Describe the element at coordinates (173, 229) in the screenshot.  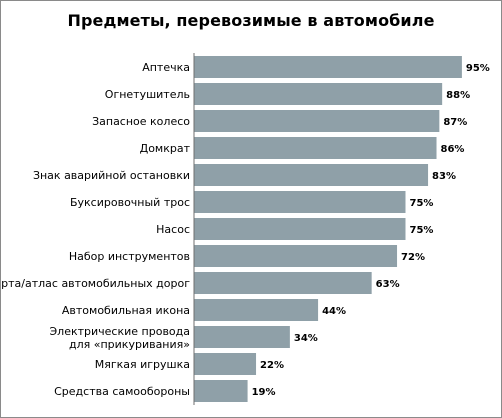
I see `category-label-7: Насос` at that location.